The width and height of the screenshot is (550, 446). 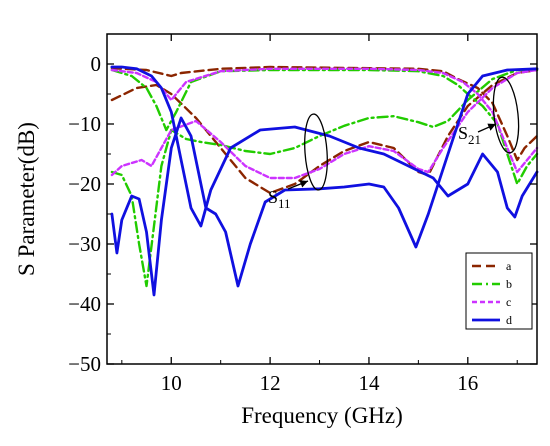 What do you see at coordinates (84, 364) in the screenshot?
I see `y-tick-label: −50` at bounding box center [84, 364].